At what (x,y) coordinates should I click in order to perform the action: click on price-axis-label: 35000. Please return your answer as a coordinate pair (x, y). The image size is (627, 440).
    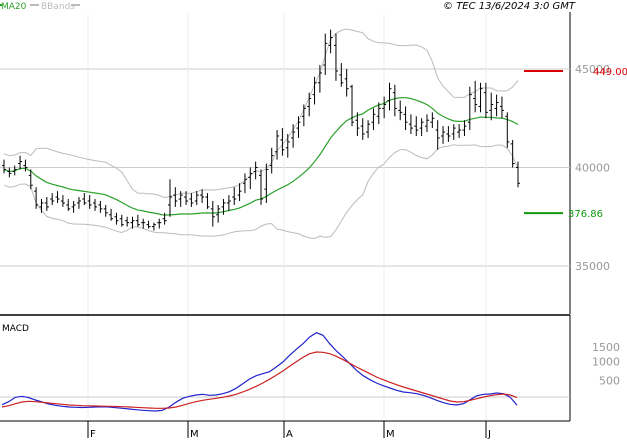
    Looking at the image, I should click on (592, 266).